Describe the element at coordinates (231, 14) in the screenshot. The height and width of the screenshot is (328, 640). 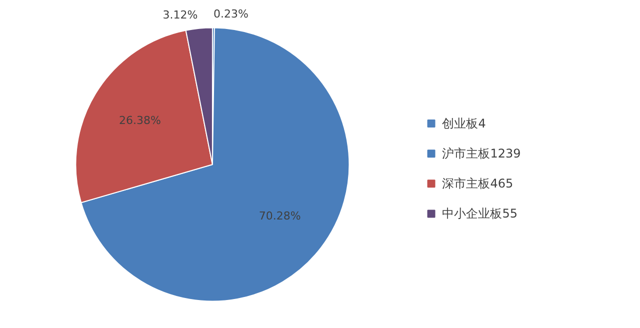
I see `data-label: 0.23%` at that location.